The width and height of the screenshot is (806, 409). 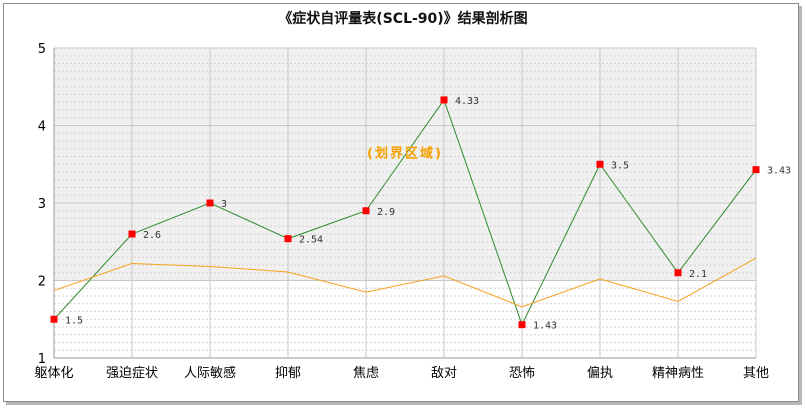 What do you see at coordinates (678, 373) in the screenshot?
I see `x-tick-label: 精神病性` at bounding box center [678, 373].